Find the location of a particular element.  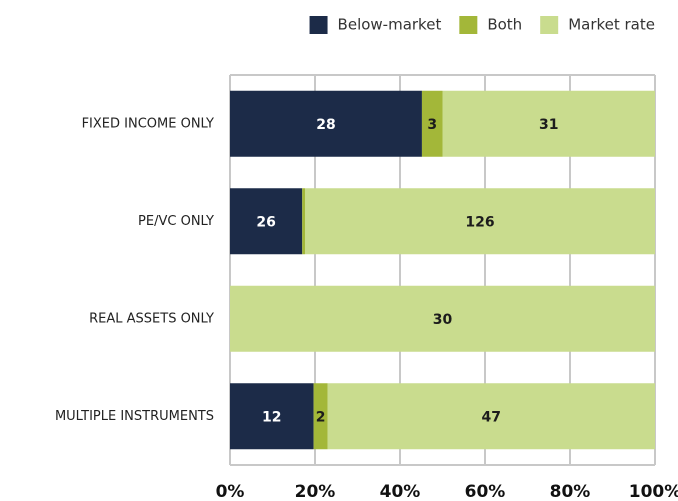

category-label: MULTIPLE INSTRUMENTS is located at coordinates (134, 416).